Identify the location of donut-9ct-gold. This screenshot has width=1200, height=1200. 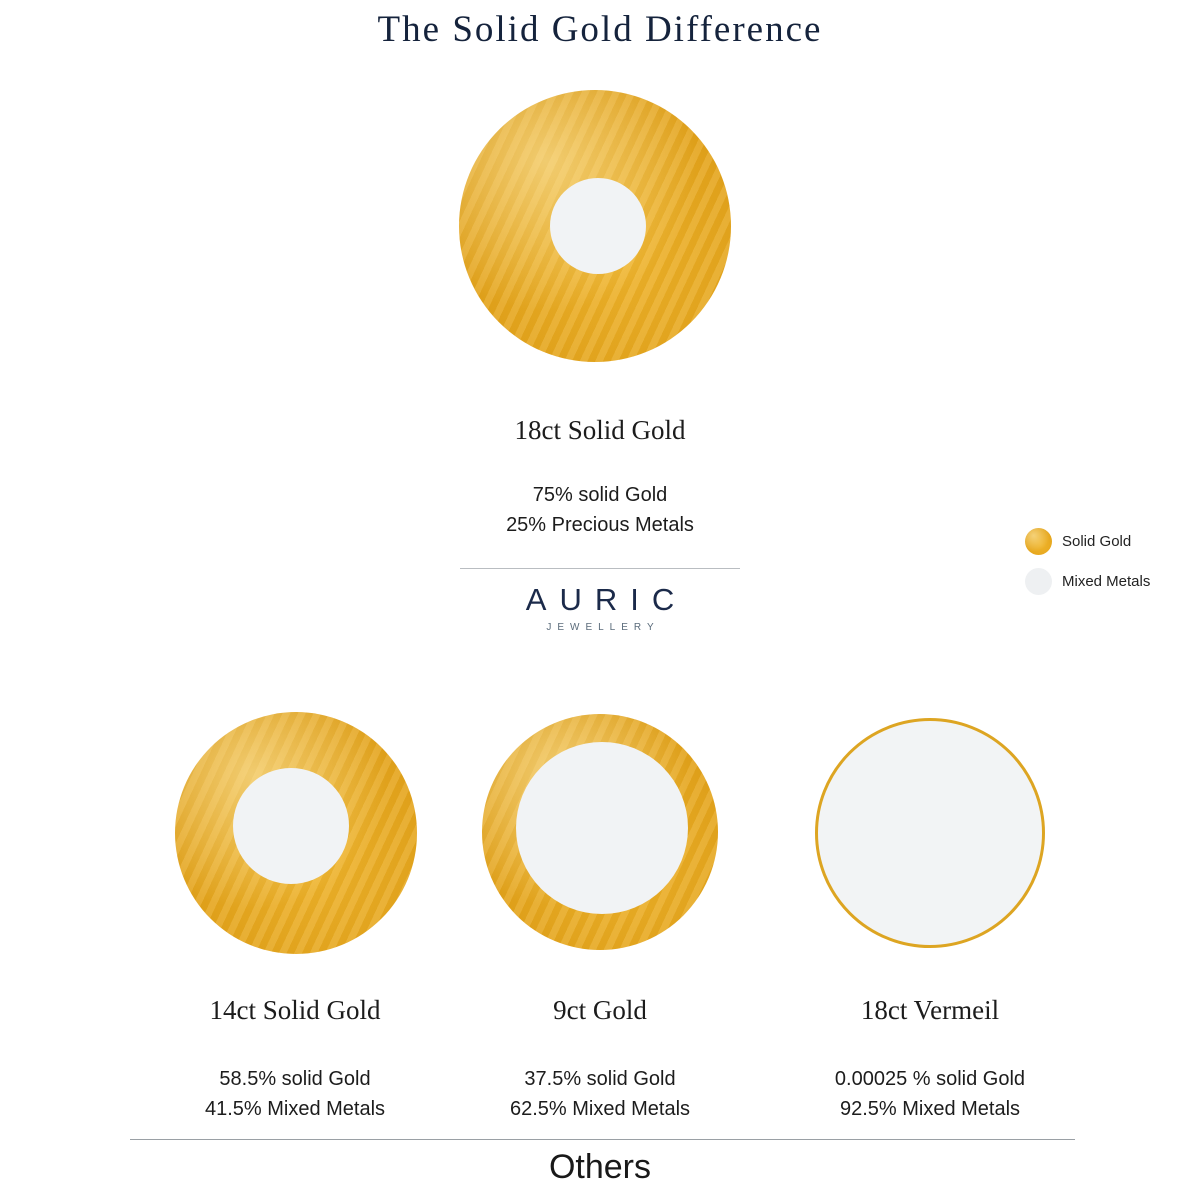
(600, 832).